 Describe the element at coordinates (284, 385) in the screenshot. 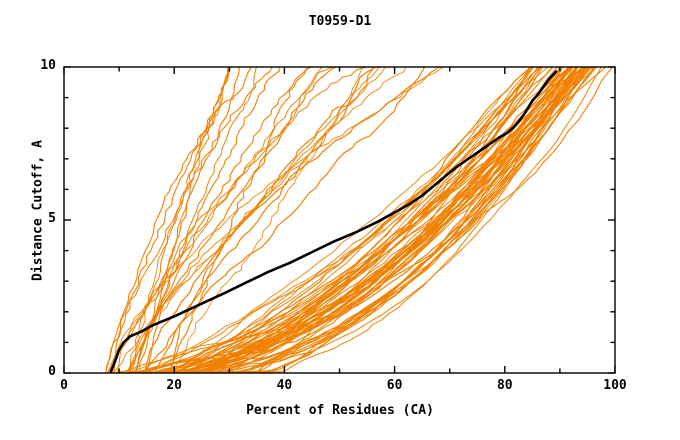

I see `x-tick-label-40: 40` at that location.